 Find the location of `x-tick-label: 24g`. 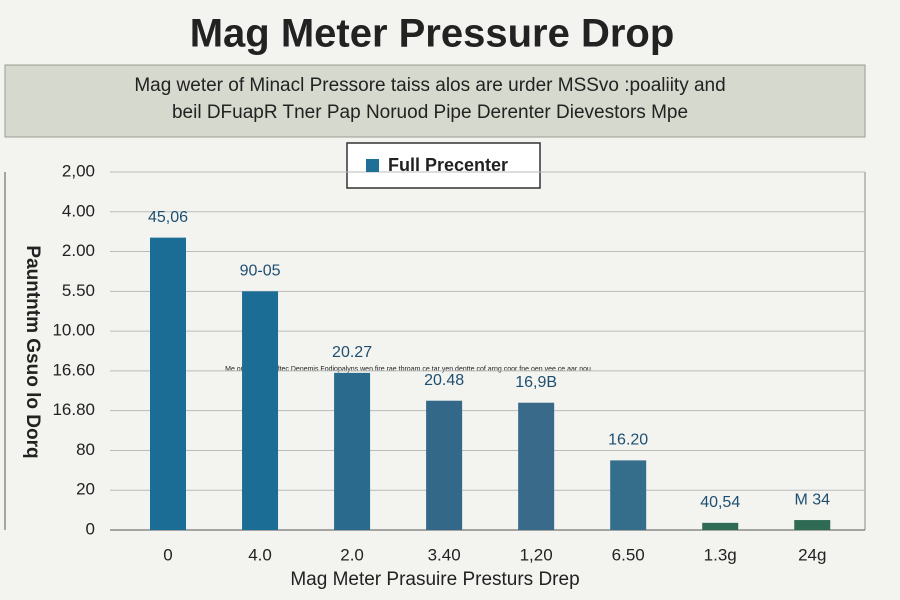

x-tick-label: 24g is located at coordinates (812, 554).